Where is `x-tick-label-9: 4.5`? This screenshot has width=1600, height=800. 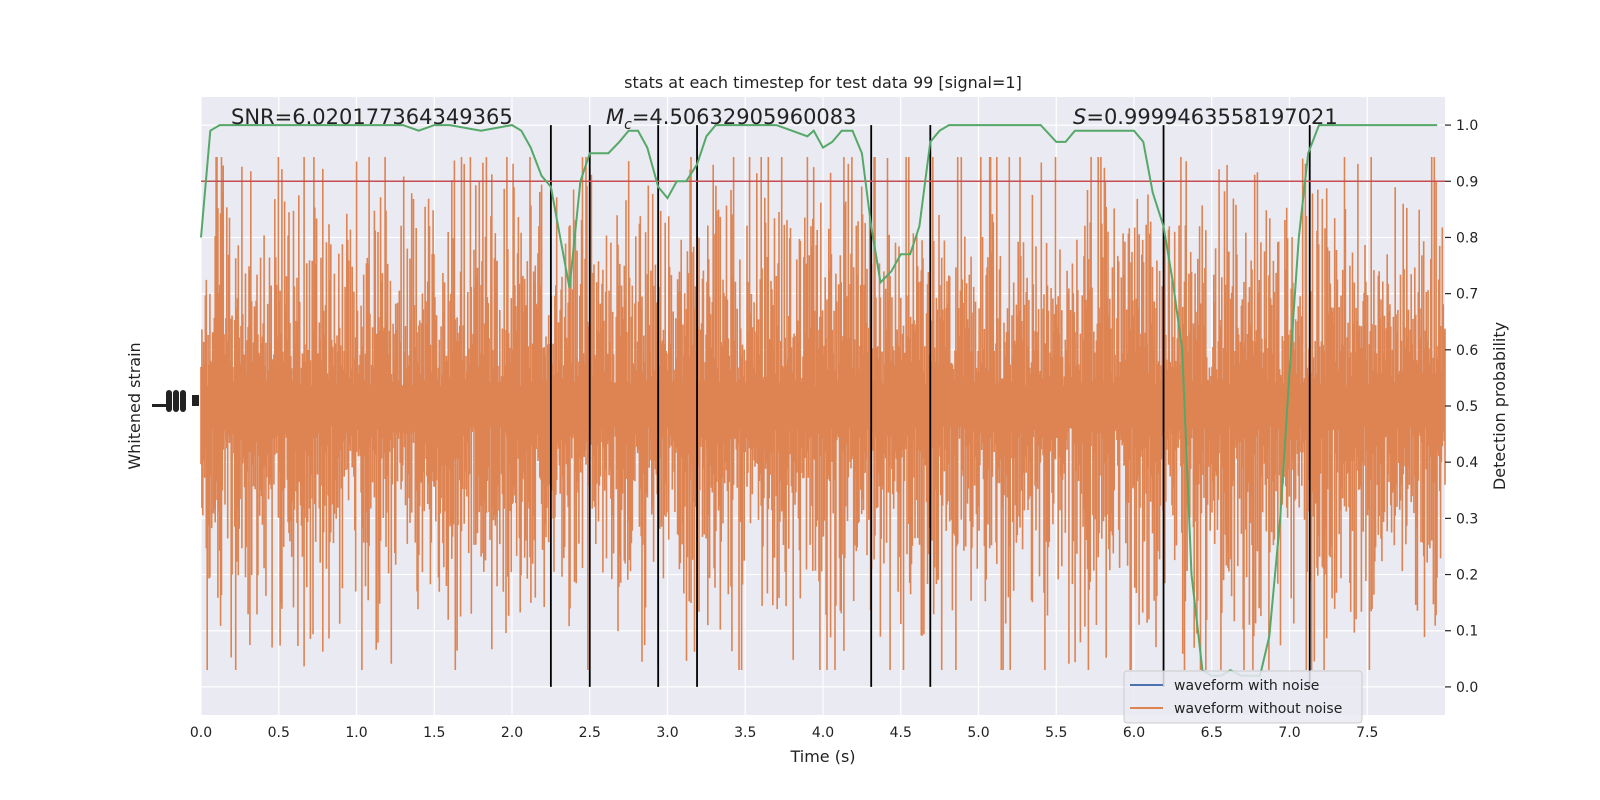 x-tick-label-9: 4.5 is located at coordinates (901, 733).